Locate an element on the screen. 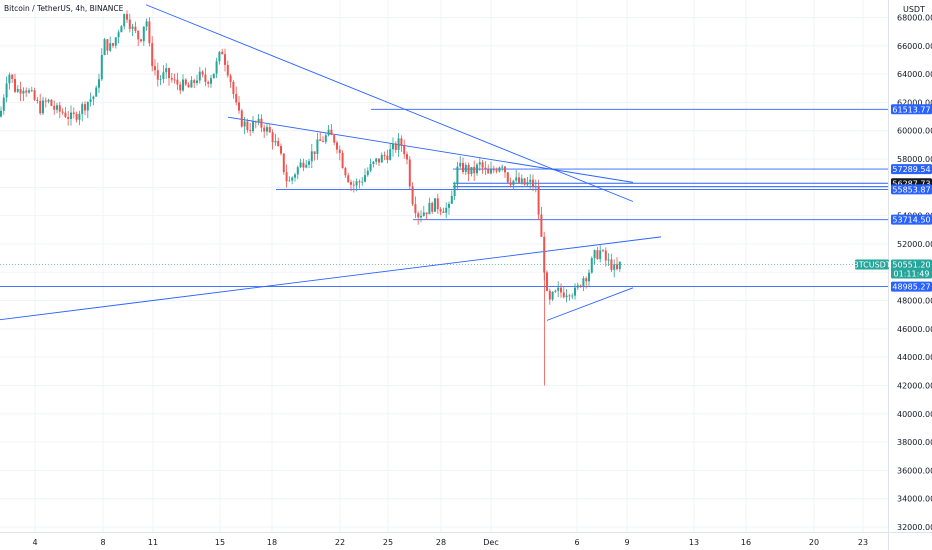 The height and width of the screenshot is (550, 932). symbol-tag-label: BTCUSDT is located at coordinates (872, 264).